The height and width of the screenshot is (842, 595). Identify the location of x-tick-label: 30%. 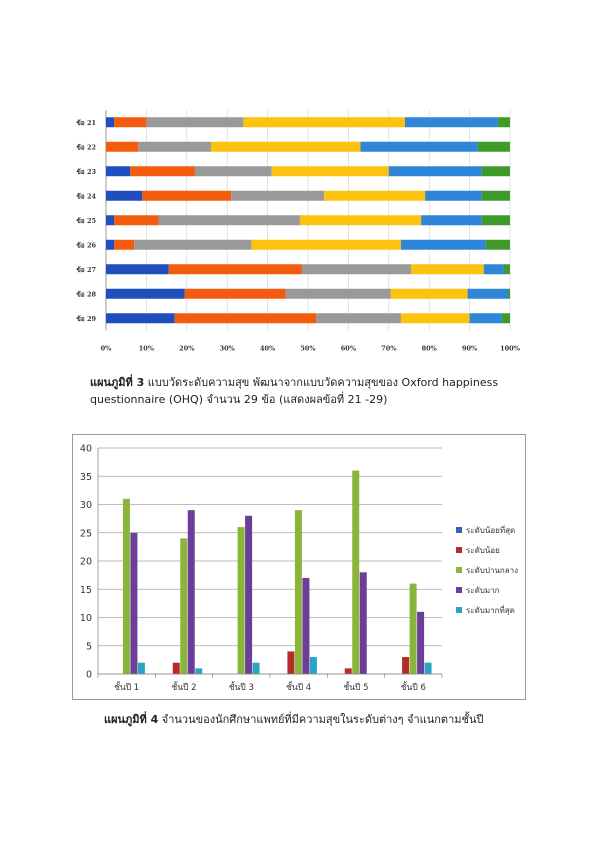
(228, 349).